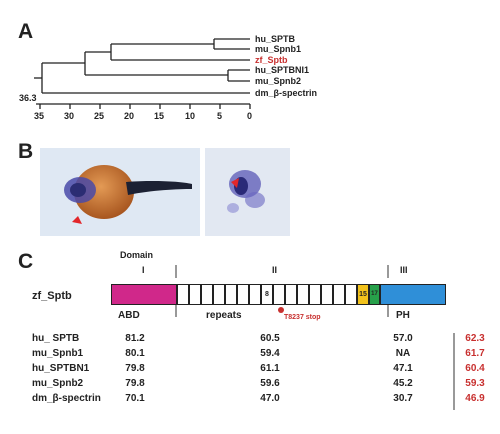 The width and height of the screenshot is (500, 434). I want to click on table-row-name: mu_Spnb2, so click(58, 383).